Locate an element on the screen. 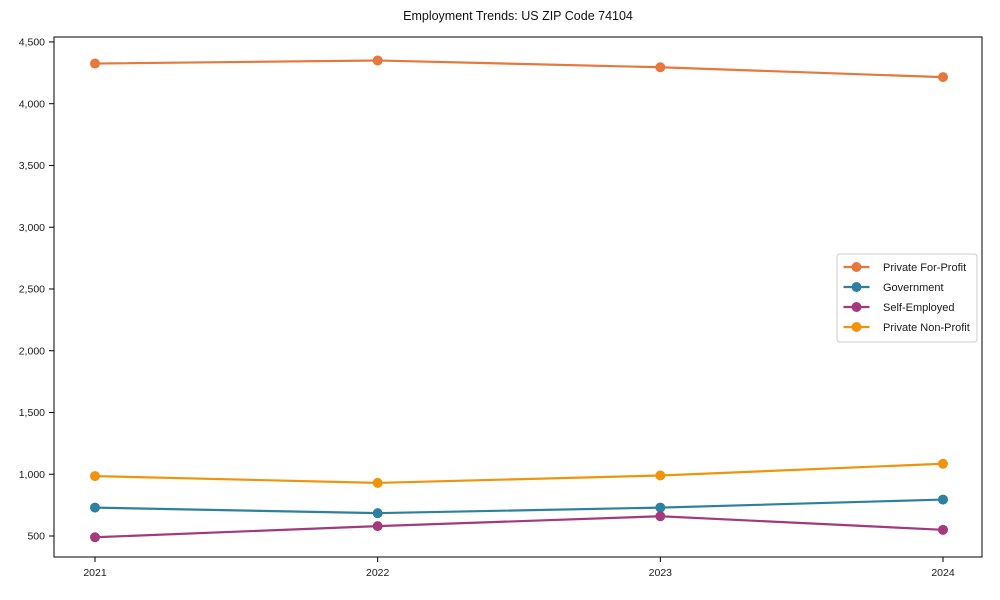 The height and width of the screenshot is (600, 1000). y-tick-label: 500 is located at coordinates (36, 537).